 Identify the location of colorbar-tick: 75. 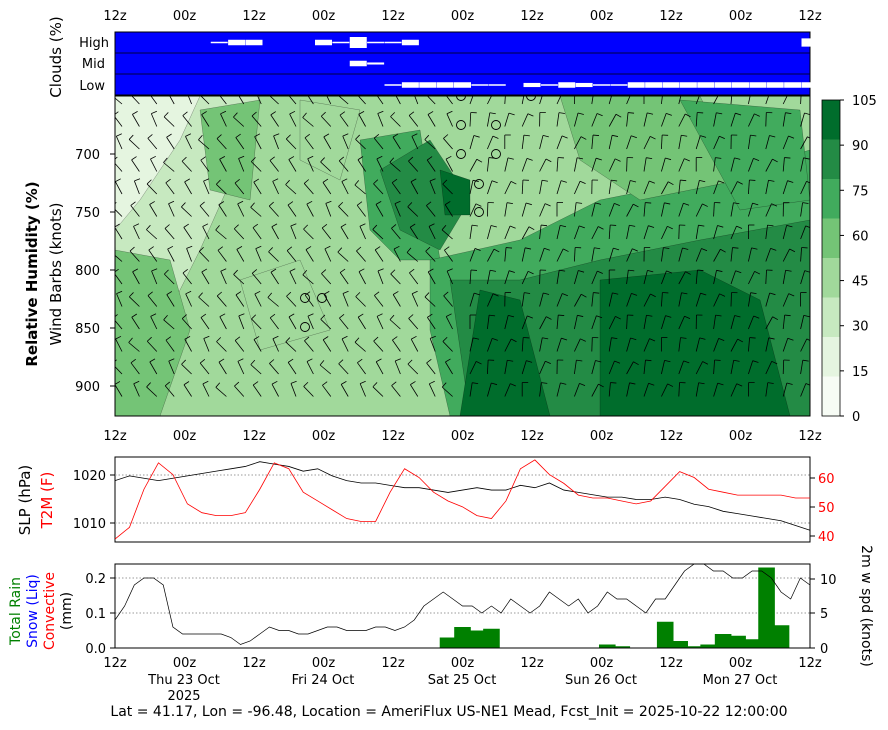
(860, 191).